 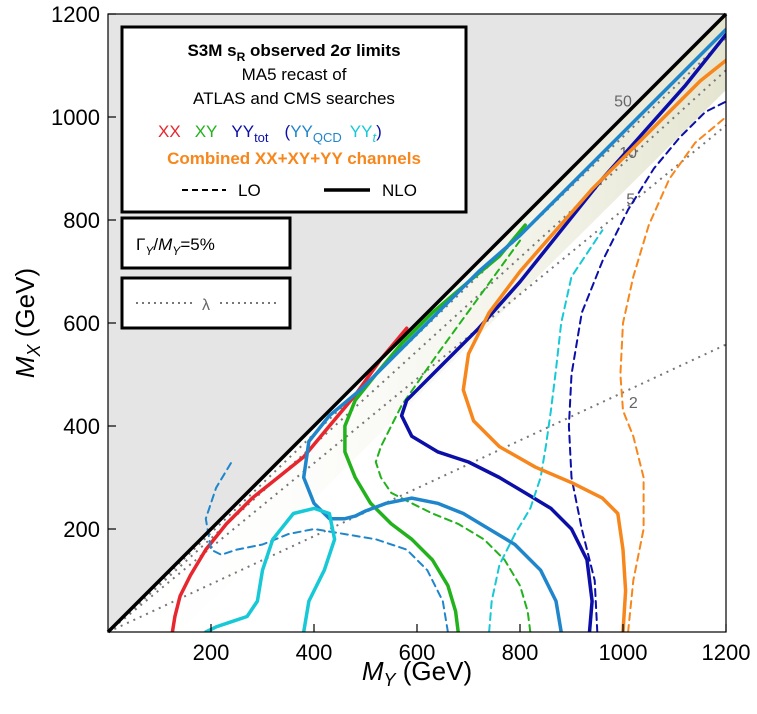 What do you see at coordinates (211, 652) in the screenshot?
I see `x-tick-label-0: 200` at bounding box center [211, 652].